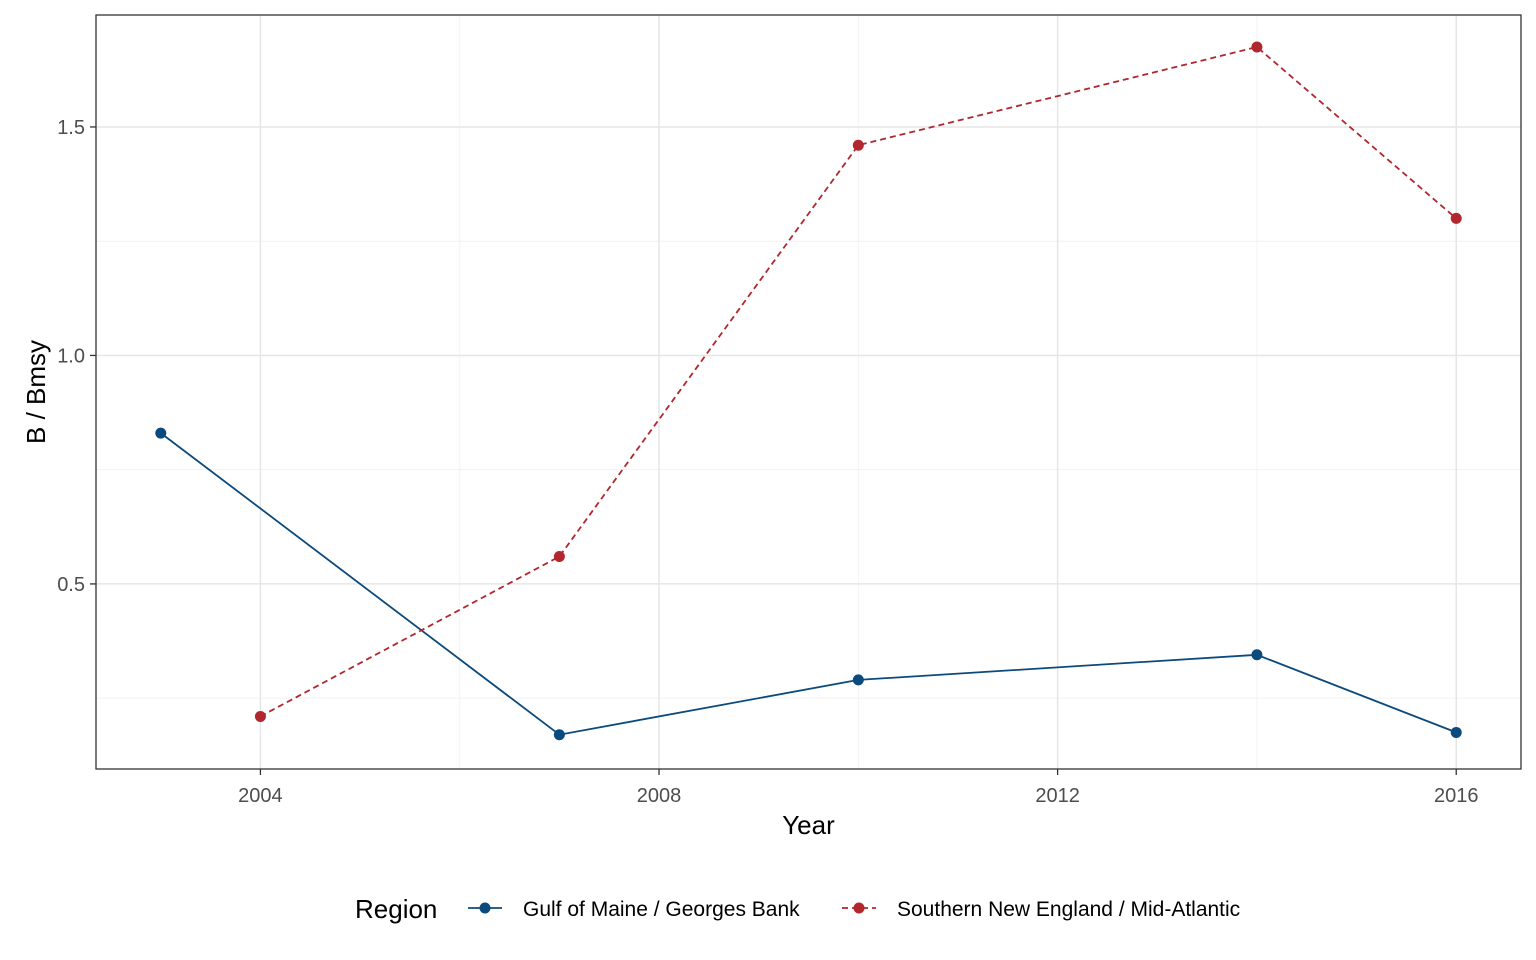 The width and height of the screenshot is (1536, 960). What do you see at coordinates (260, 796) in the screenshot?
I see `x-tick-label: 2004` at bounding box center [260, 796].